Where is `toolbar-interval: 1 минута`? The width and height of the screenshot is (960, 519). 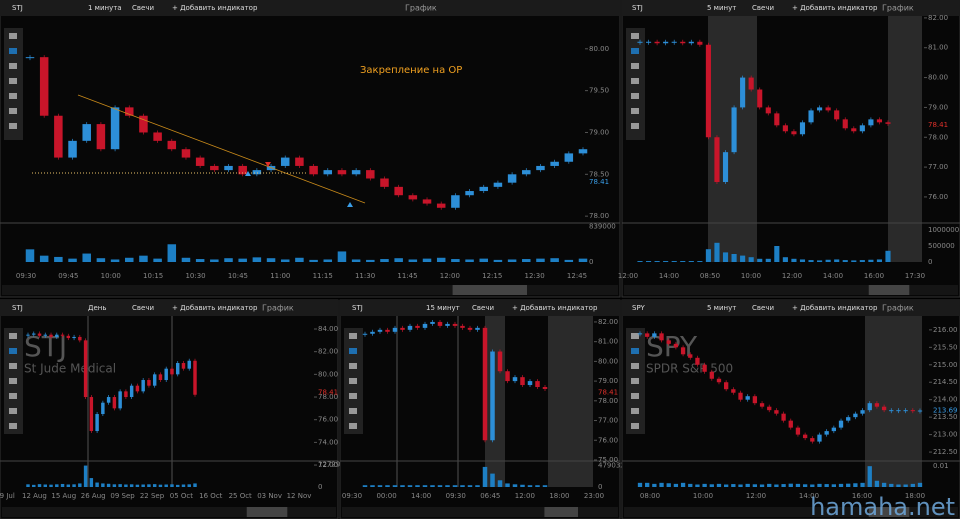 toolbar-interval: 1 минута is located at coordinates (105, 8).